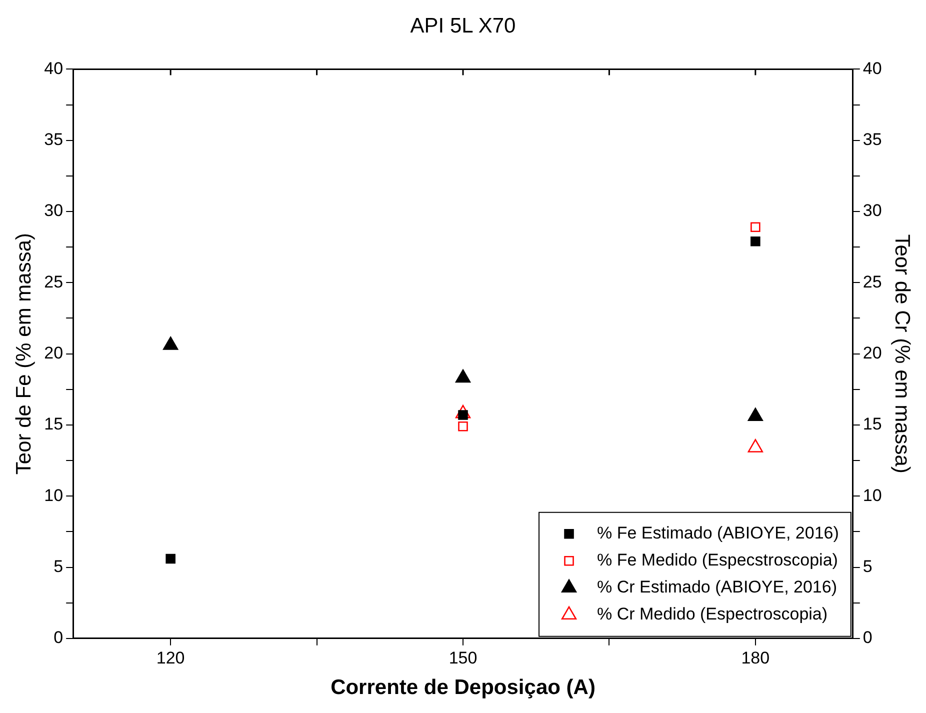 This screenshot has height=713, width=926. Describe the element at coordinates (54, 68) in the screenshot. I see `y-tick-label: 40` at that location.